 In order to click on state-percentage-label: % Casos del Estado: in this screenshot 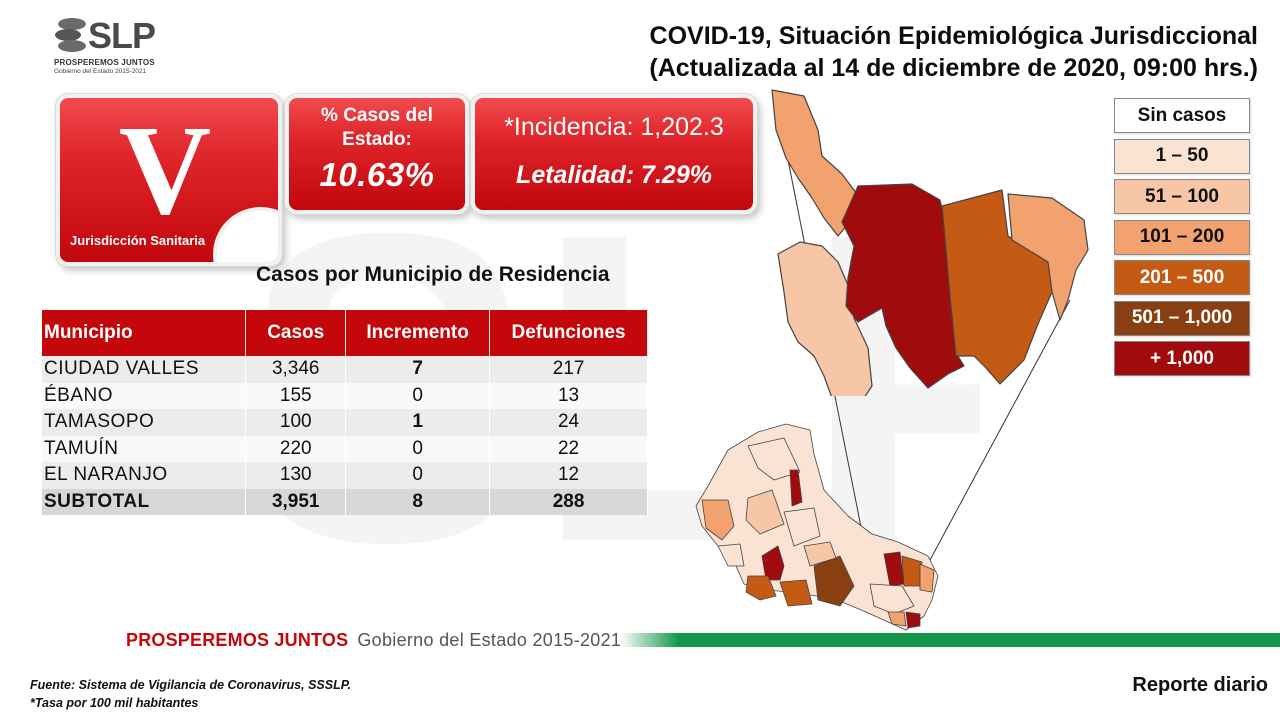, I will do `click(377, 127)`.